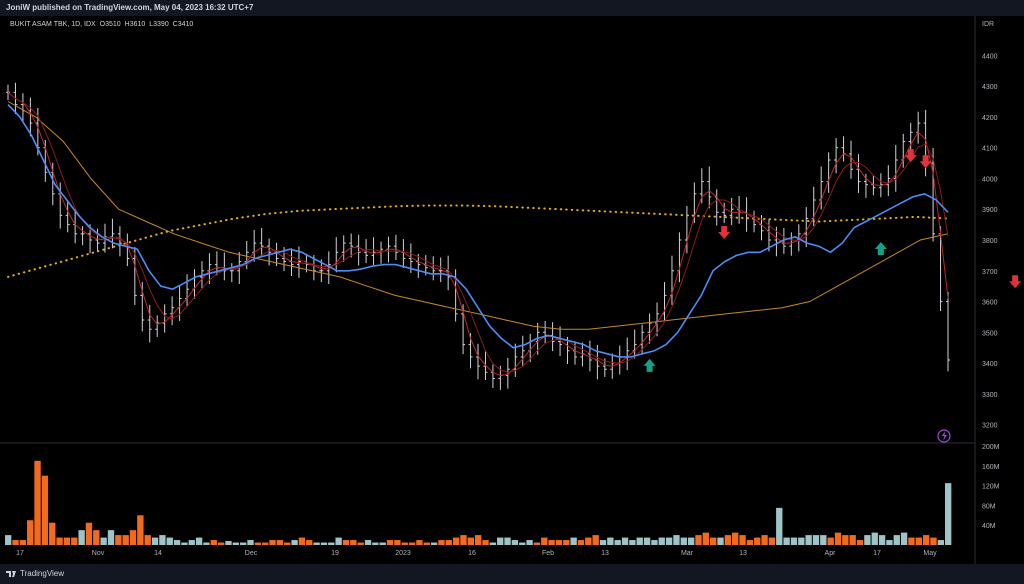 This screenshot has width=1024, height=584. I want to click on price-tick-label: 4200, so click(990, 118).